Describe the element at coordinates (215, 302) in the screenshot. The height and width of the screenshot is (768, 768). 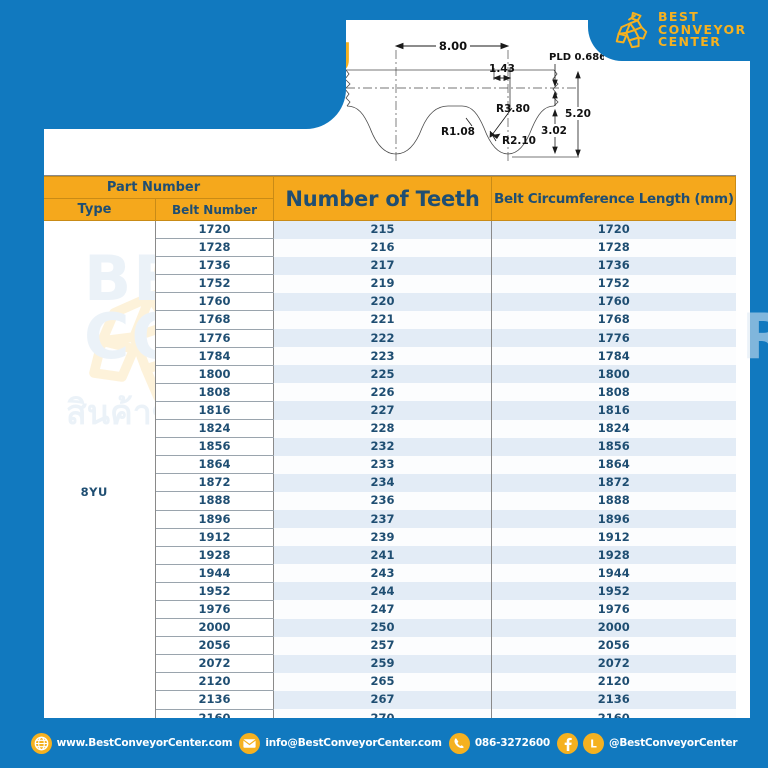
I see `cell-belt-number: 1760` at that location.